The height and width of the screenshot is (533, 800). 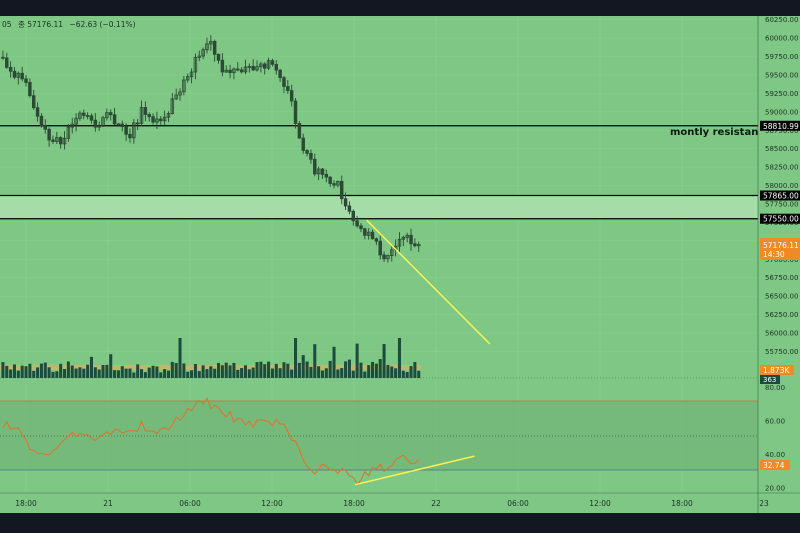 I want to click on price-tick-label: 56000.00, so click(x=781, y=333).